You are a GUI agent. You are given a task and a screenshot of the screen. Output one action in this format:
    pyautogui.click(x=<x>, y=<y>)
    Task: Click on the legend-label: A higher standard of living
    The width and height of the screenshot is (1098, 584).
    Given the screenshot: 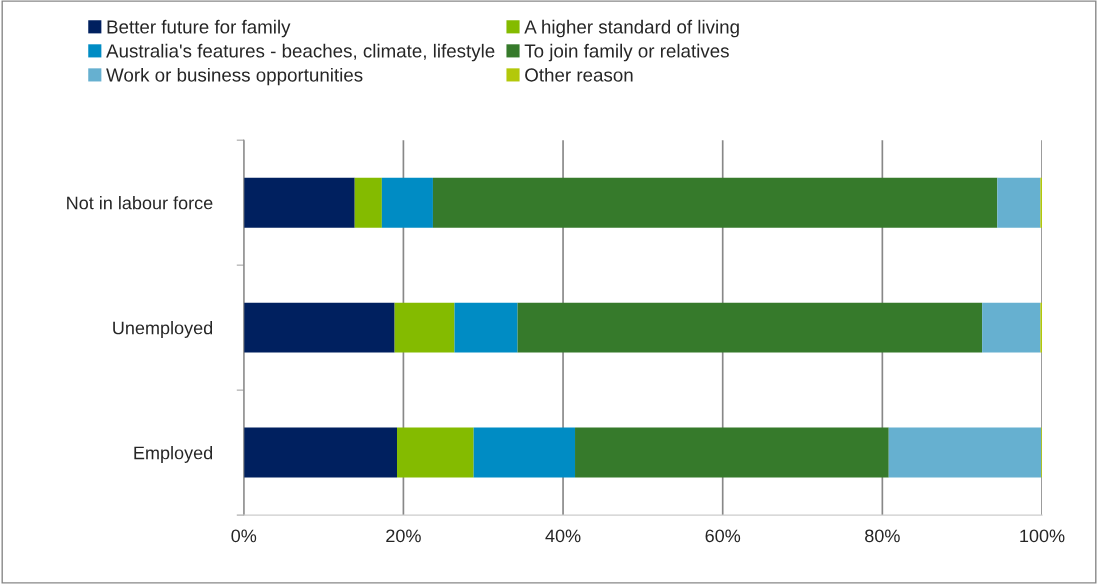 What is the action you would take?
    pyautogui.click(x=631, y=28)
    